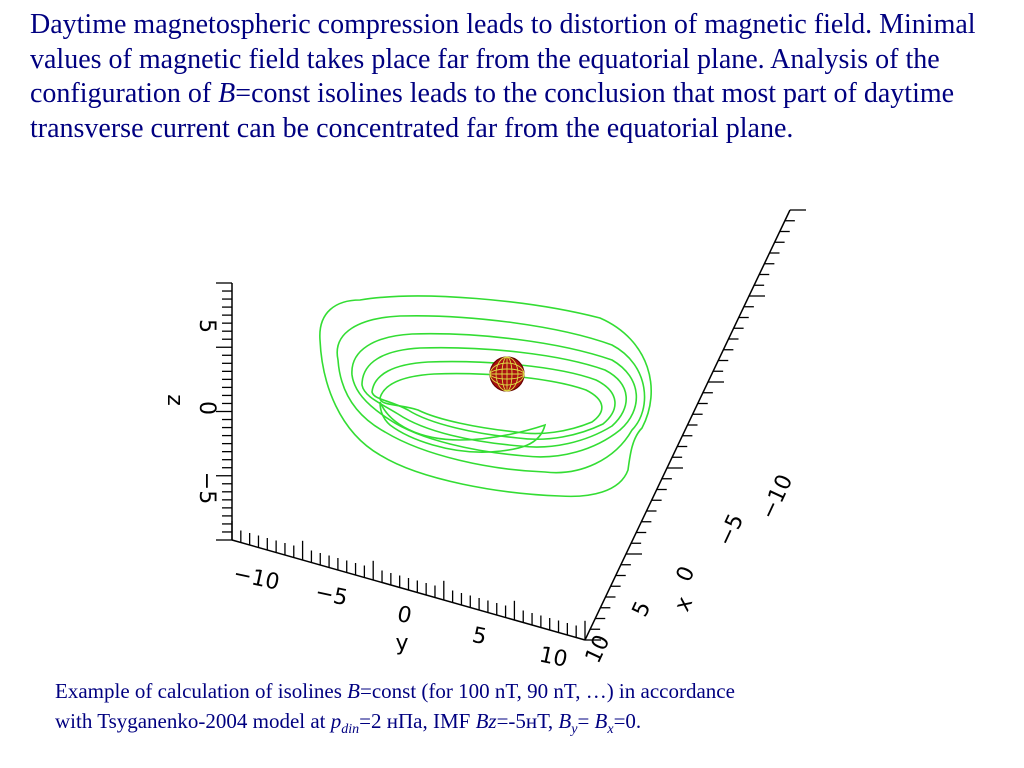  I want to click on z-axis-label: z, so click(174, 400).